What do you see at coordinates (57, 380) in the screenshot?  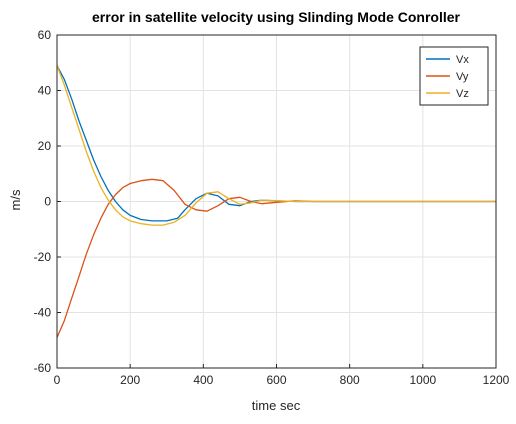 I see `x-tick-label: 0` at bounding box center [57, 380].